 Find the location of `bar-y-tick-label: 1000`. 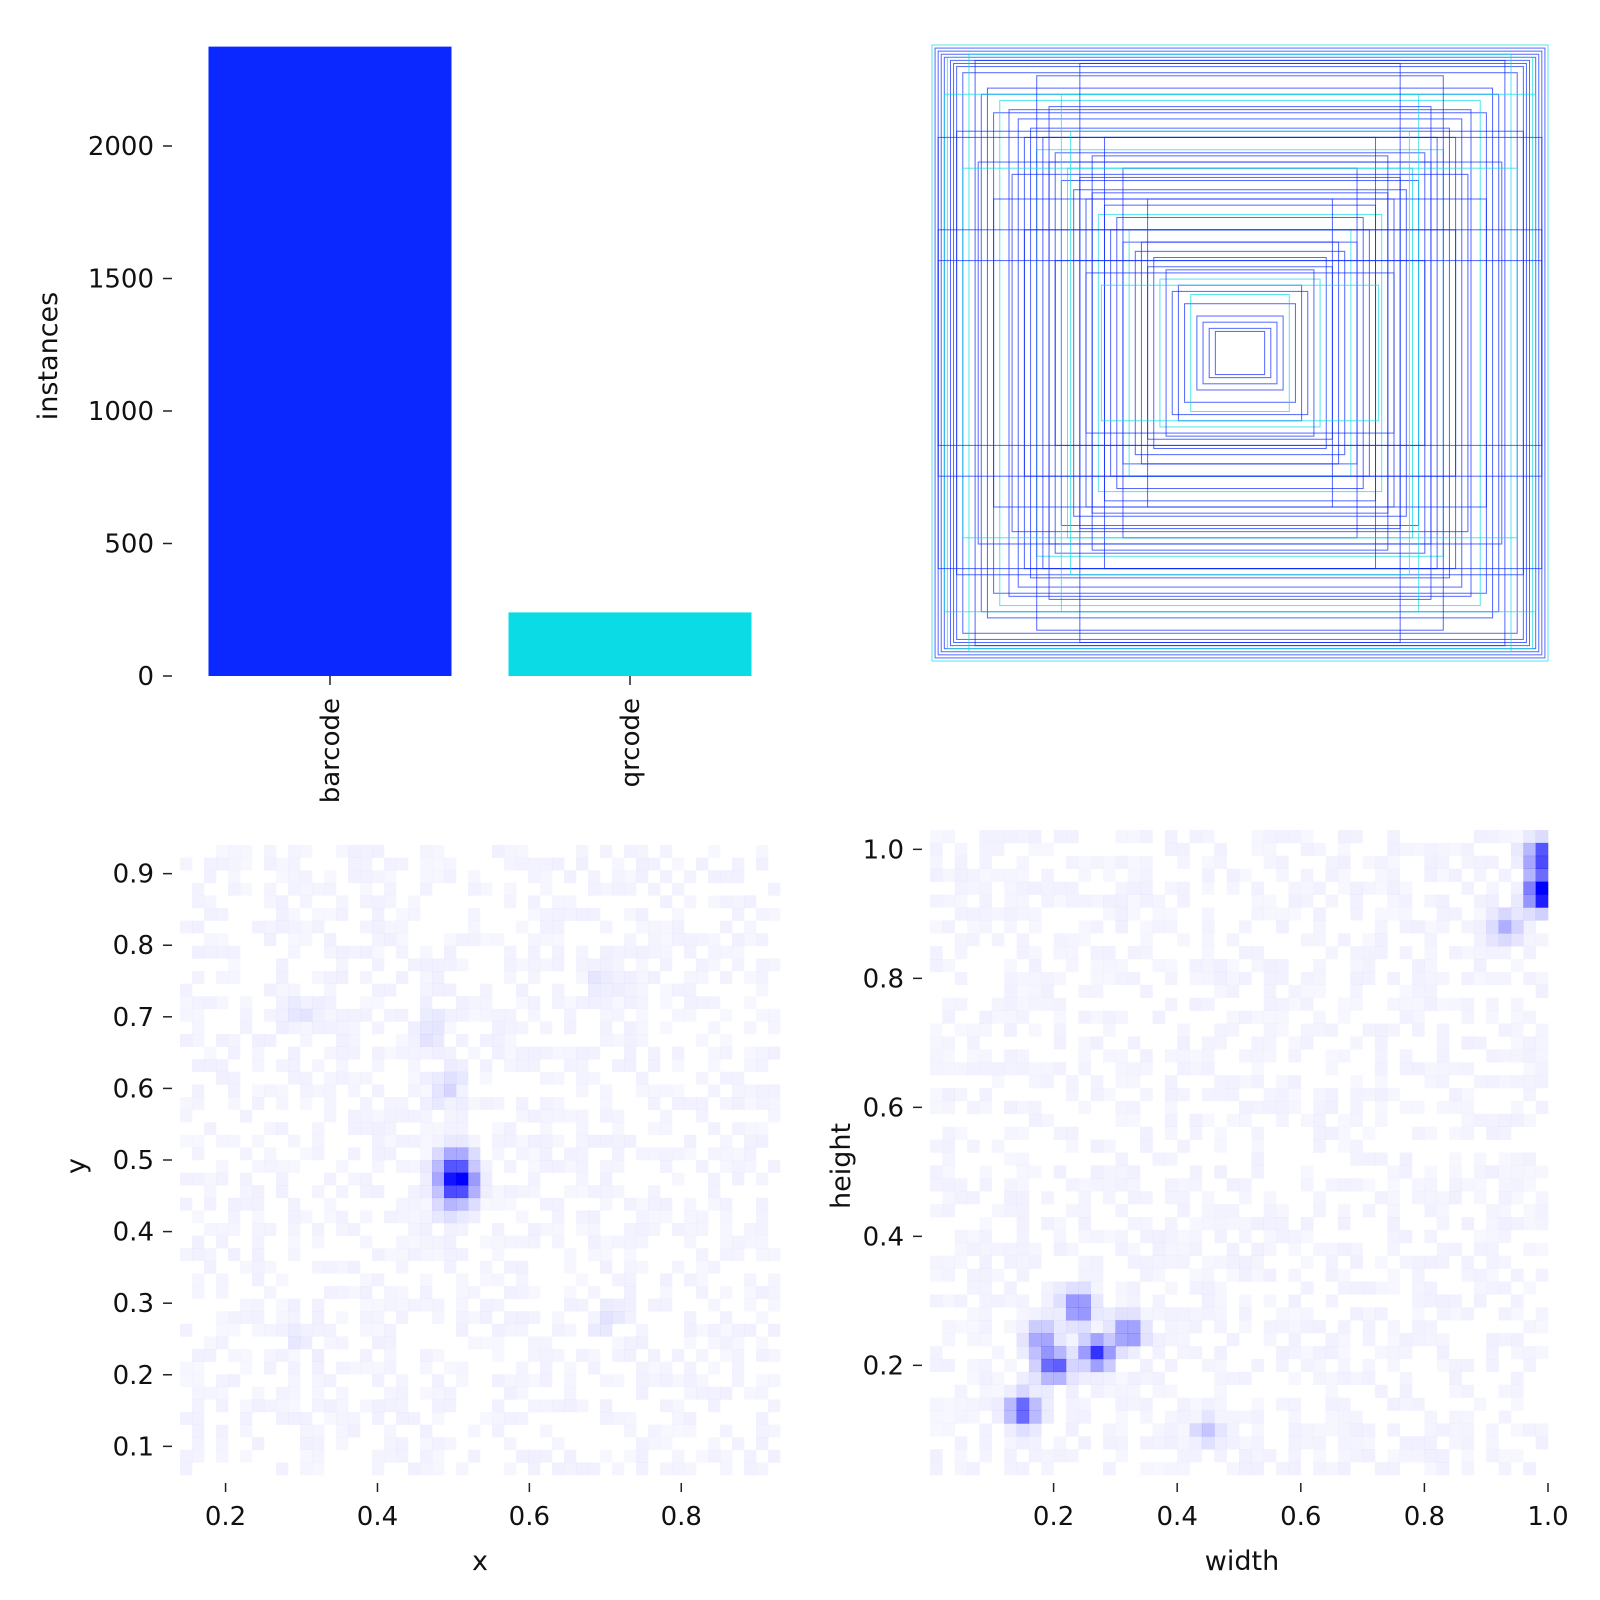

bar-y-tick-label: 1000 is located at coordinates (121, 412).